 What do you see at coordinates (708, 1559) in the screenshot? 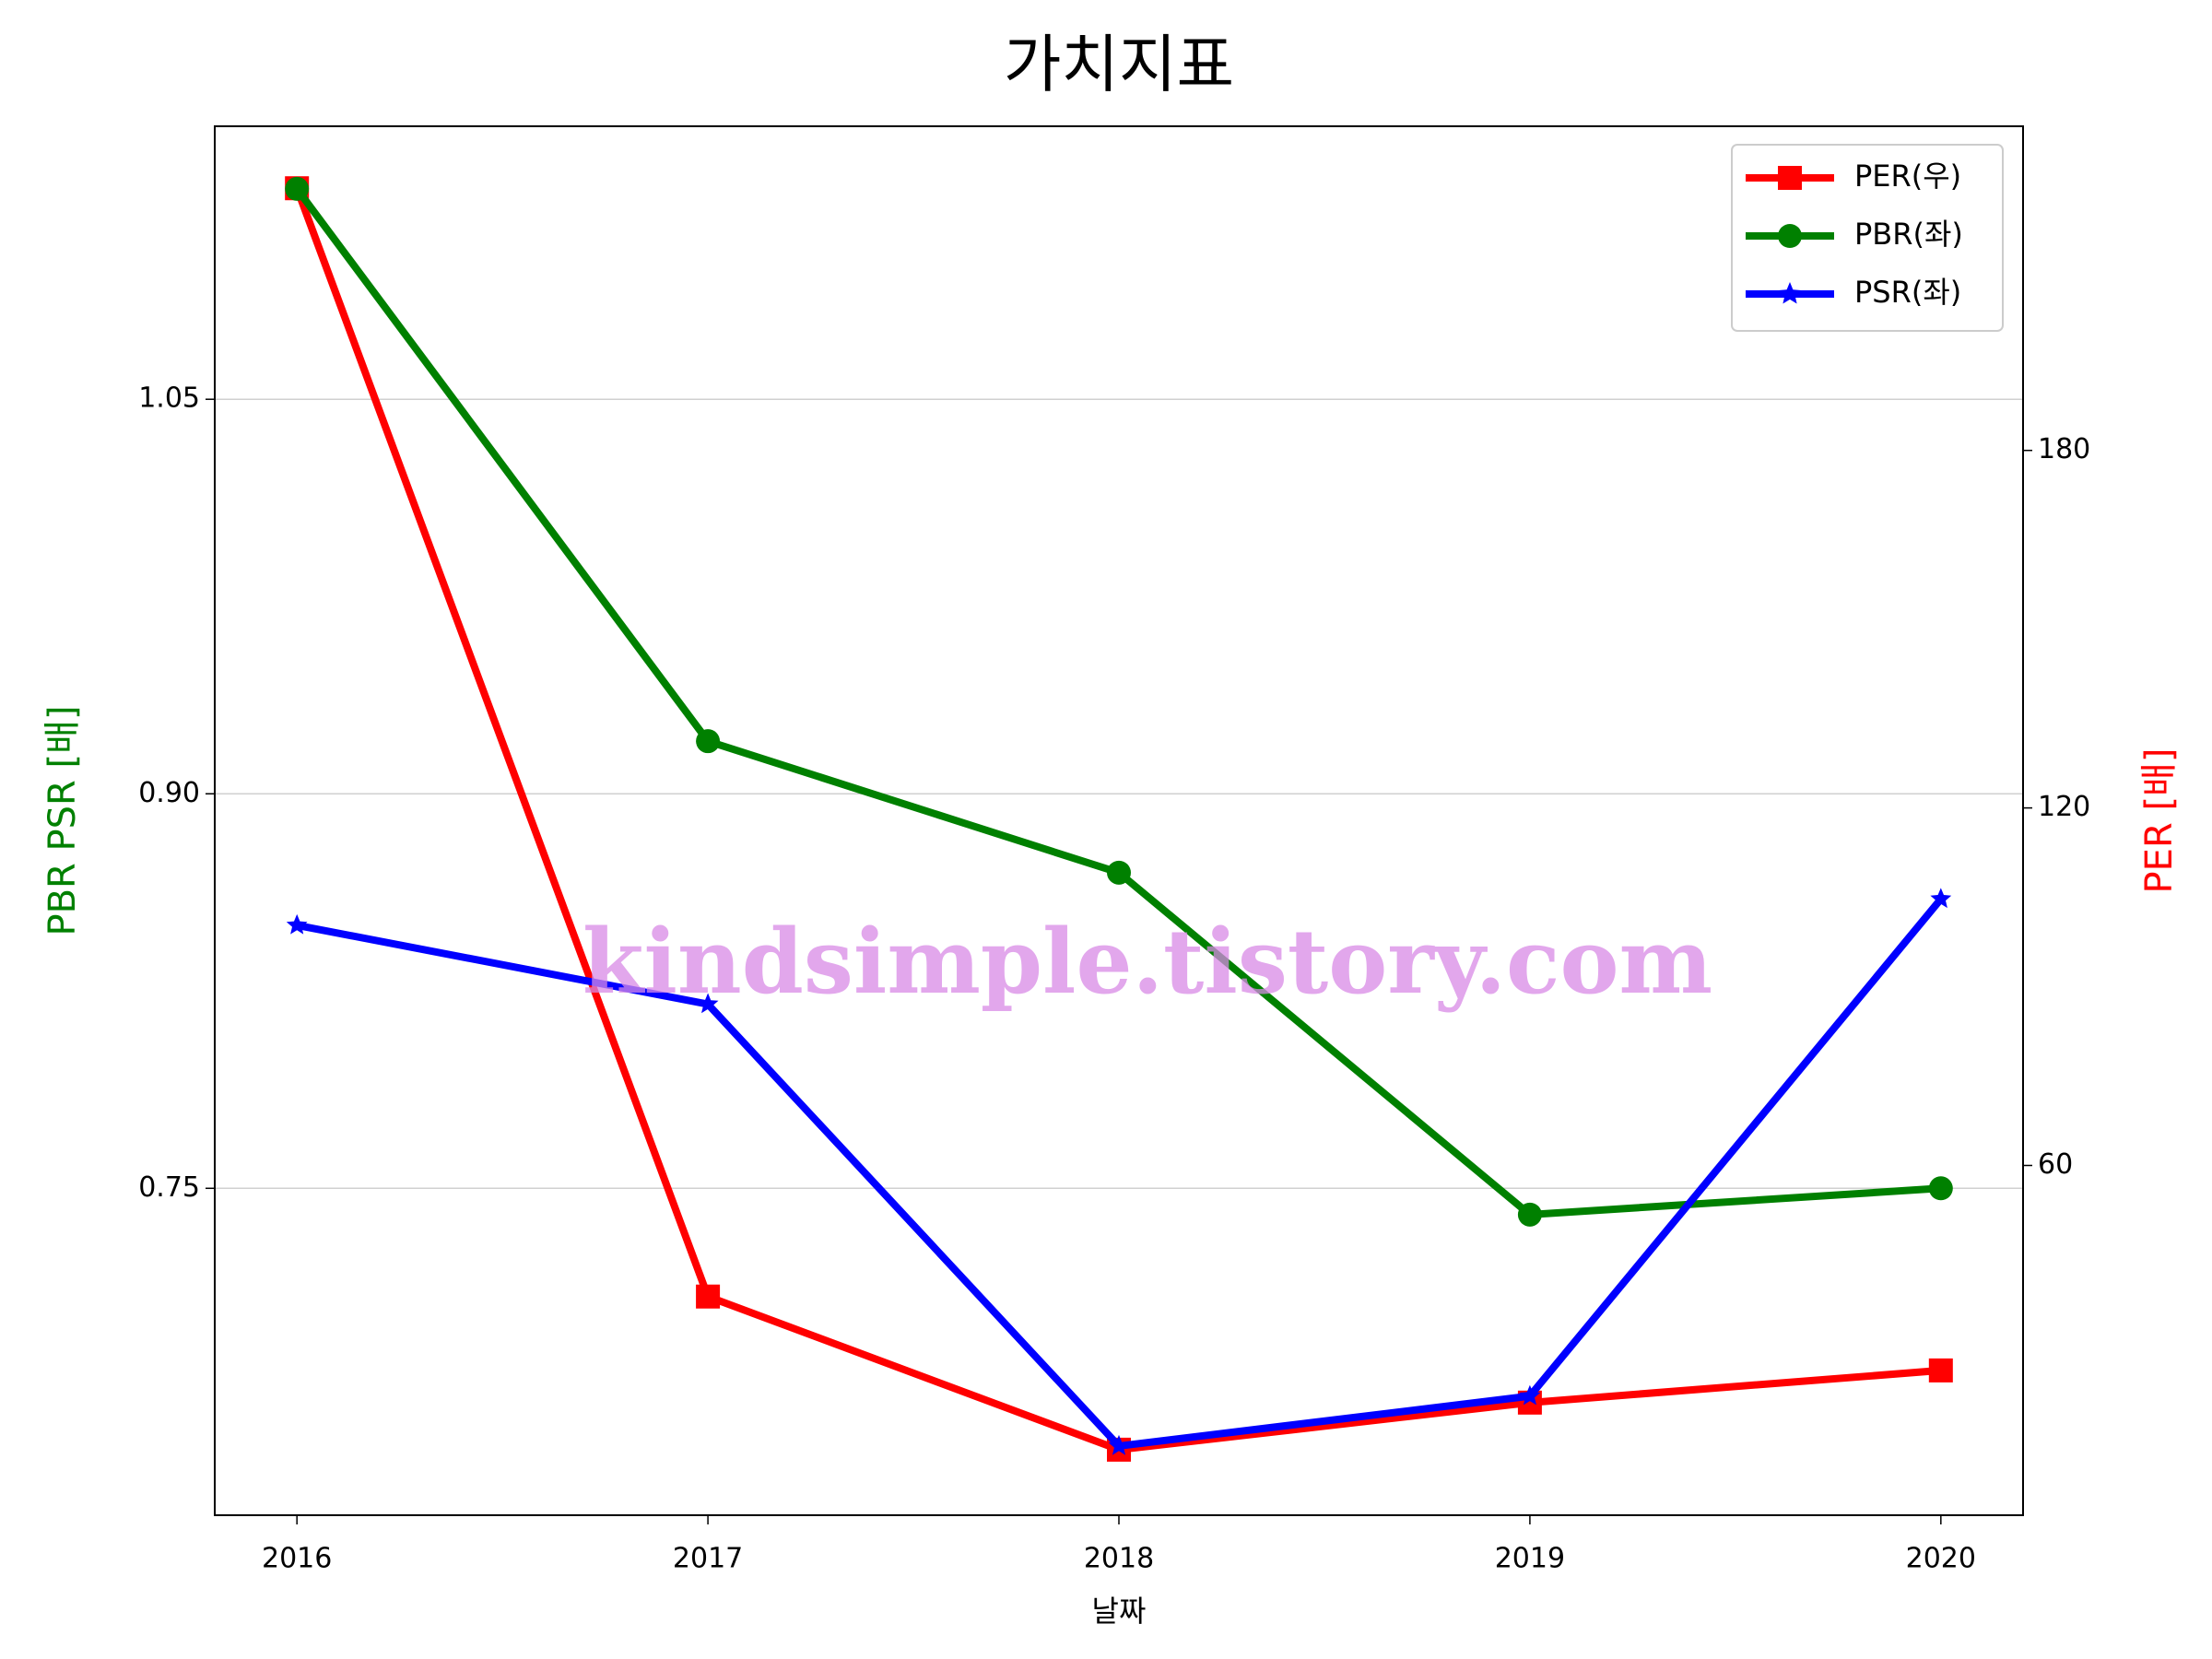
I see `x-tick-label: 2017` at bounding box center [708, 1559].